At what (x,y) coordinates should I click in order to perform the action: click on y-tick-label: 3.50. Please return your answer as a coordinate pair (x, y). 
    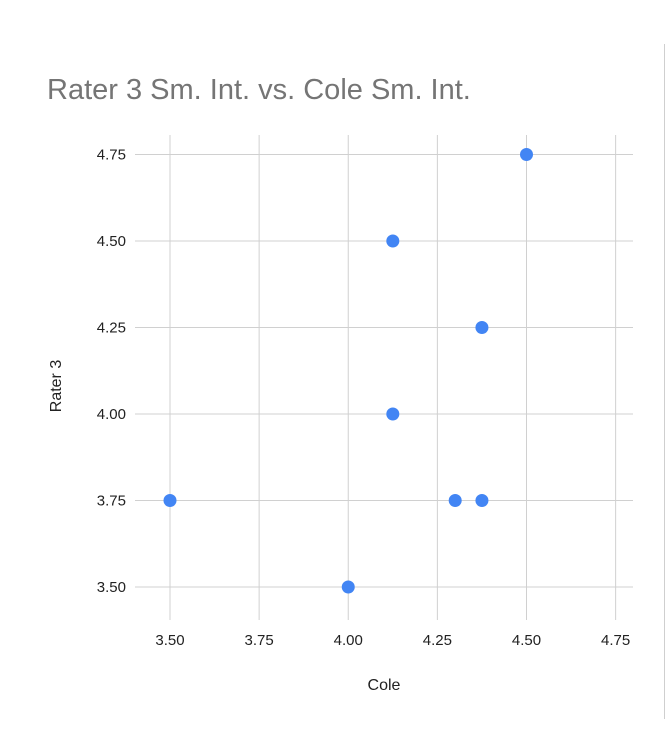
    Looking at the image, I should click on (111, 587).